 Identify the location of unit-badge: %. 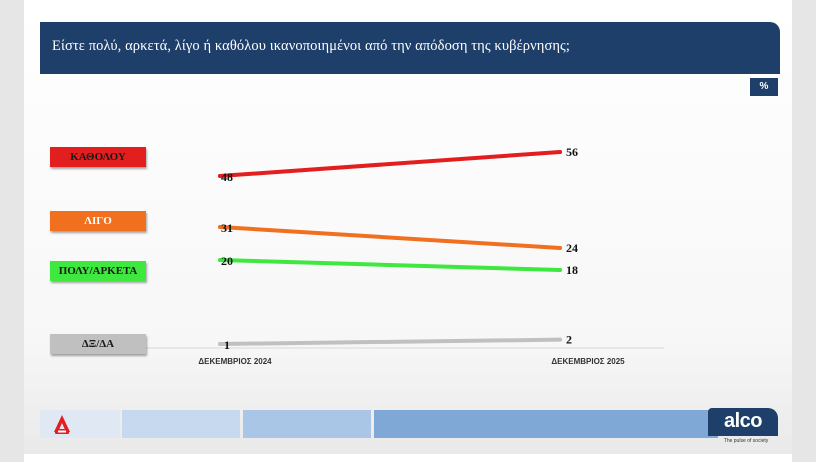
(764, 87).